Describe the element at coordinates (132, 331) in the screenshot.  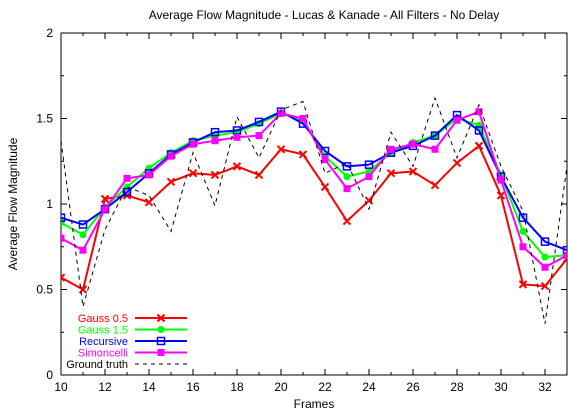
I see `legend-item-gauss-1-5: Gauss 1.5` at that location.